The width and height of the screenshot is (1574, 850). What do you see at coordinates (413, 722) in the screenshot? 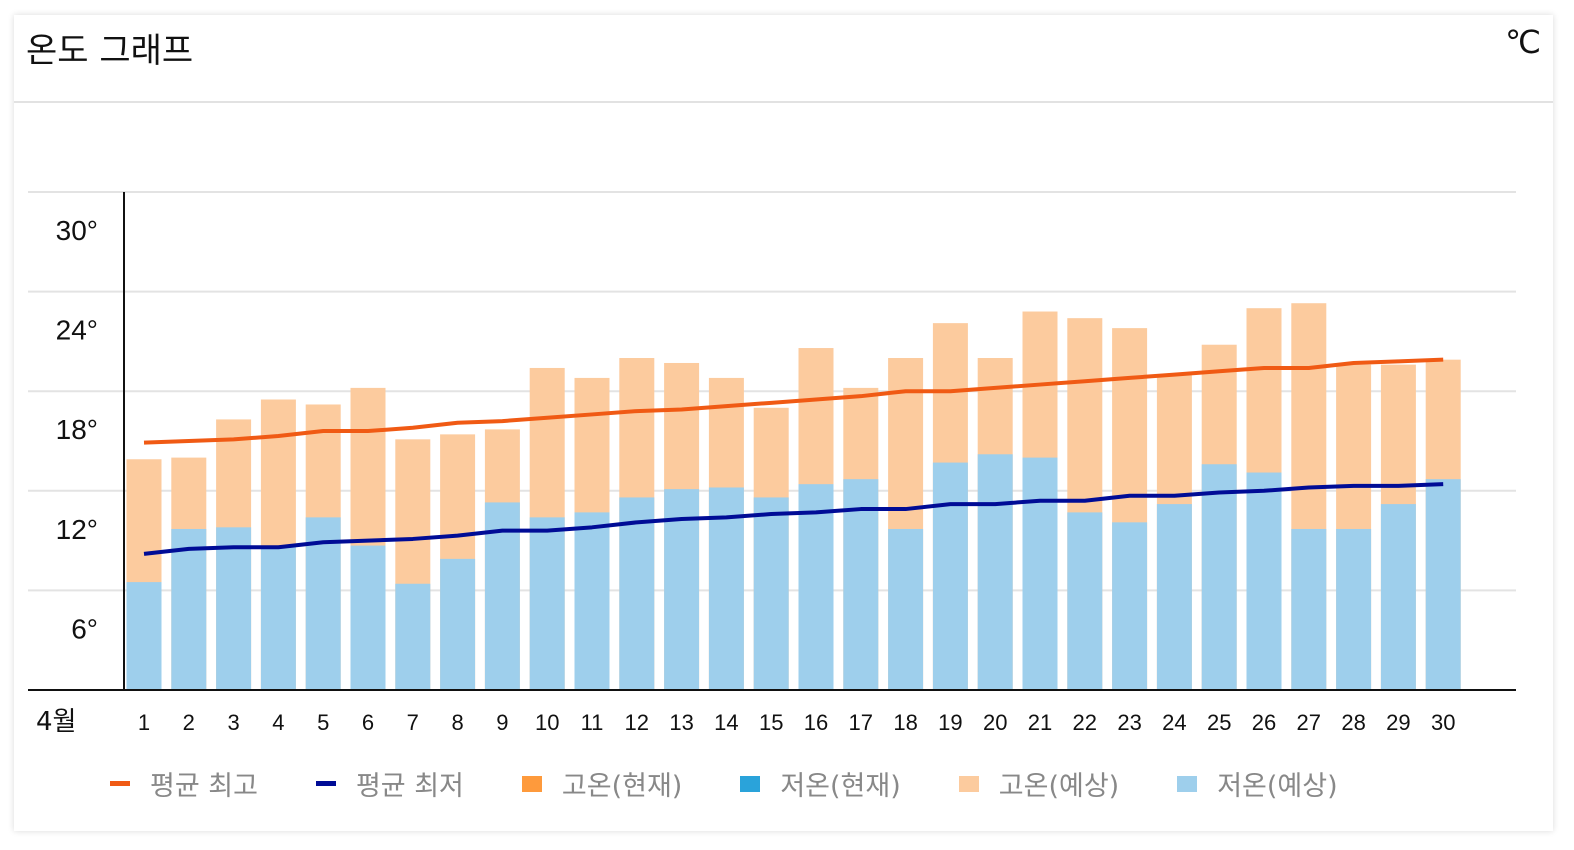
I see `x-tick-label: 7` at bounding box center [413, 722].